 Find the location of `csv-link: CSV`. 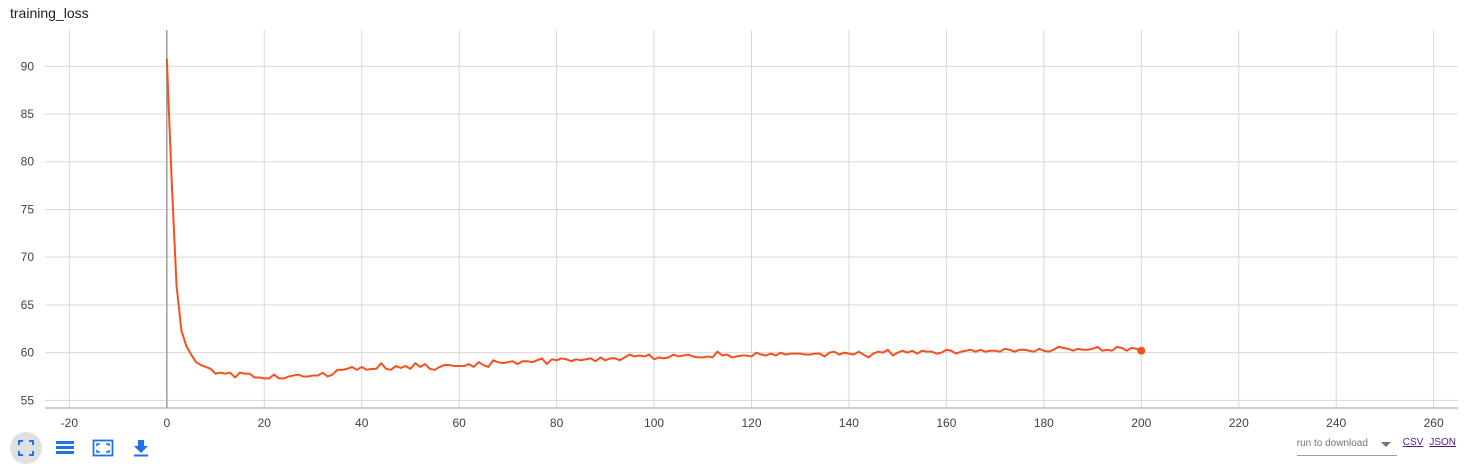

csv-link: CSV is located at coordinates (1413, 442).